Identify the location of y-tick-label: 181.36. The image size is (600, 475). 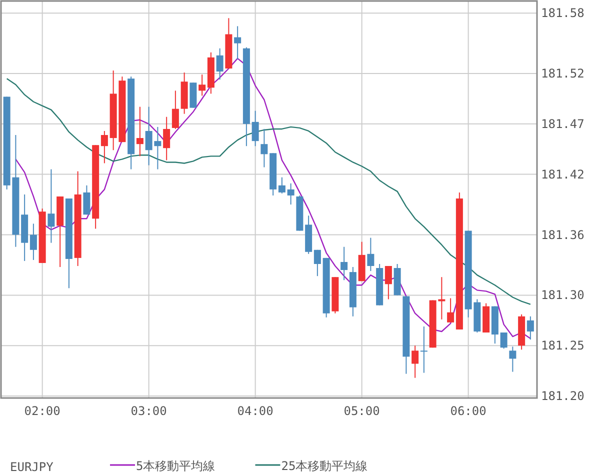
(562, 235).